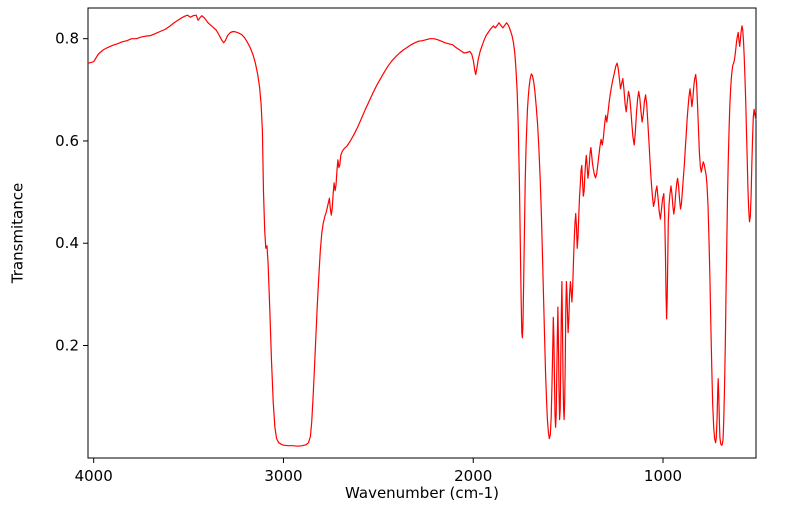 This screenshot has width=799, height=516. I want to click on y-tick-label: 0.8, so click(67, 39).